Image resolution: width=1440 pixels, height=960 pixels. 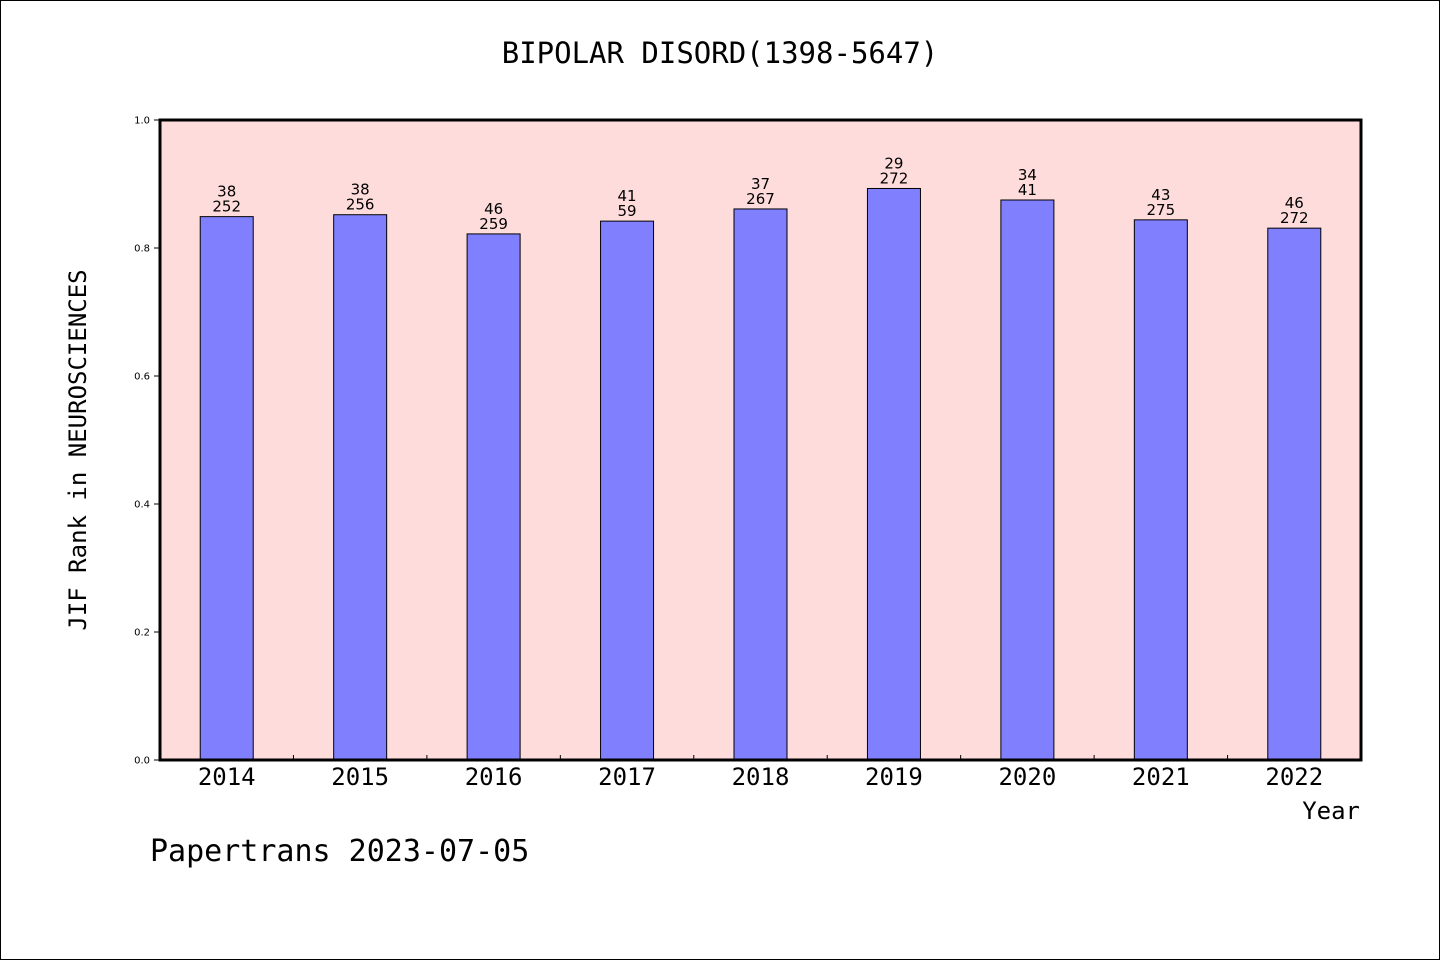 What do you see at coordinates (1160, 490) in the screenshot?
I see `bar-2021` at bounding box center [1160, 490].